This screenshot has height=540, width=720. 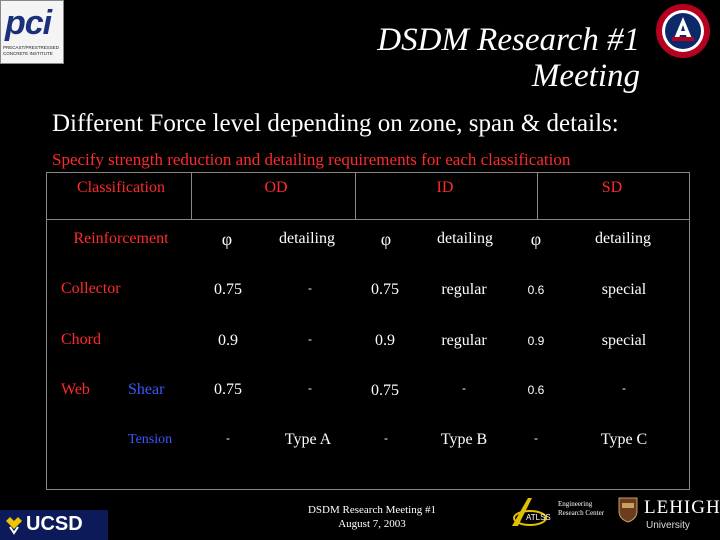 I want to click on sd-phi-header: φ, so click(x=536, y=239).